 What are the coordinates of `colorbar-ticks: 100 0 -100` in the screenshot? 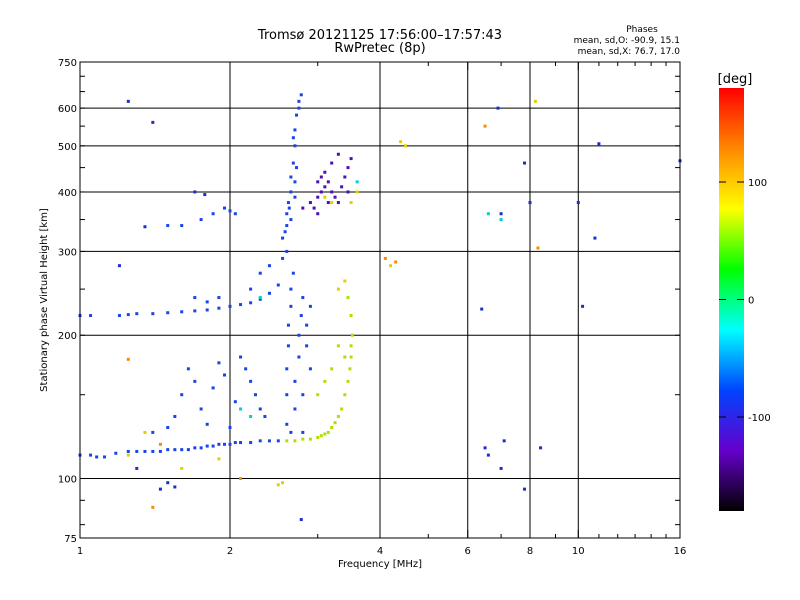 It's located at (745, 301).